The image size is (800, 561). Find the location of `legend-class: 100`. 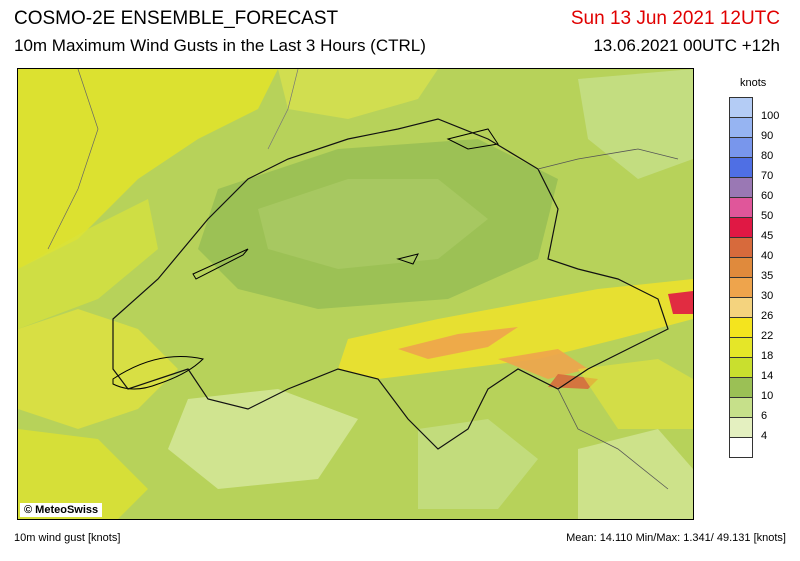

legend-class: 100 is located at coordinates (754, 109).